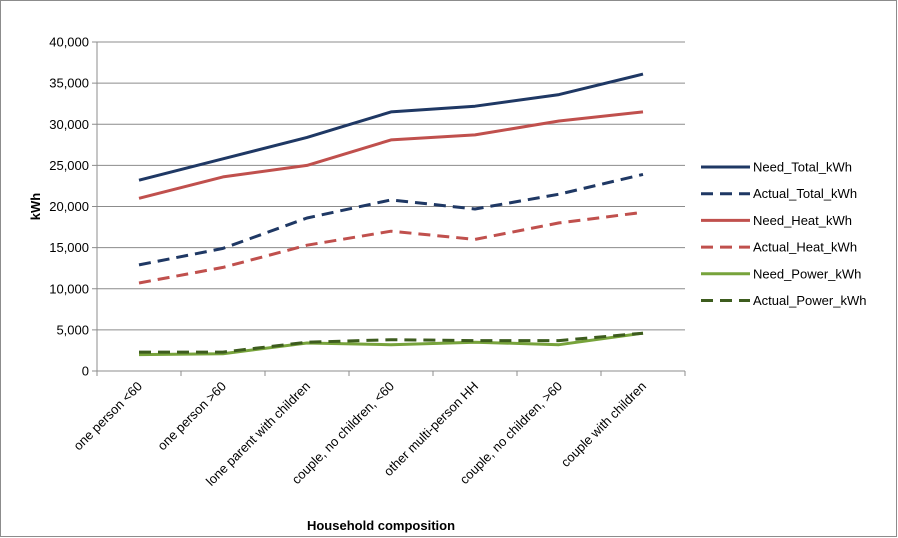 This screenshot has height=538, width=898. I want to click on y-tick-label: 5,000, so click(72, 329).